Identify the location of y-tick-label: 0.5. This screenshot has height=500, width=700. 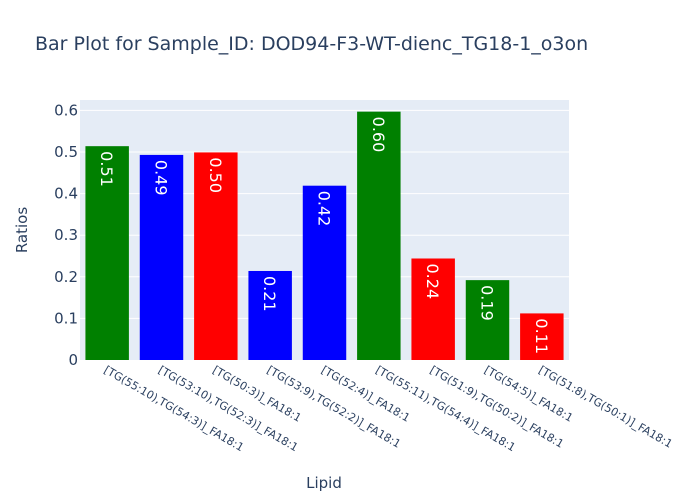
(66, 152).